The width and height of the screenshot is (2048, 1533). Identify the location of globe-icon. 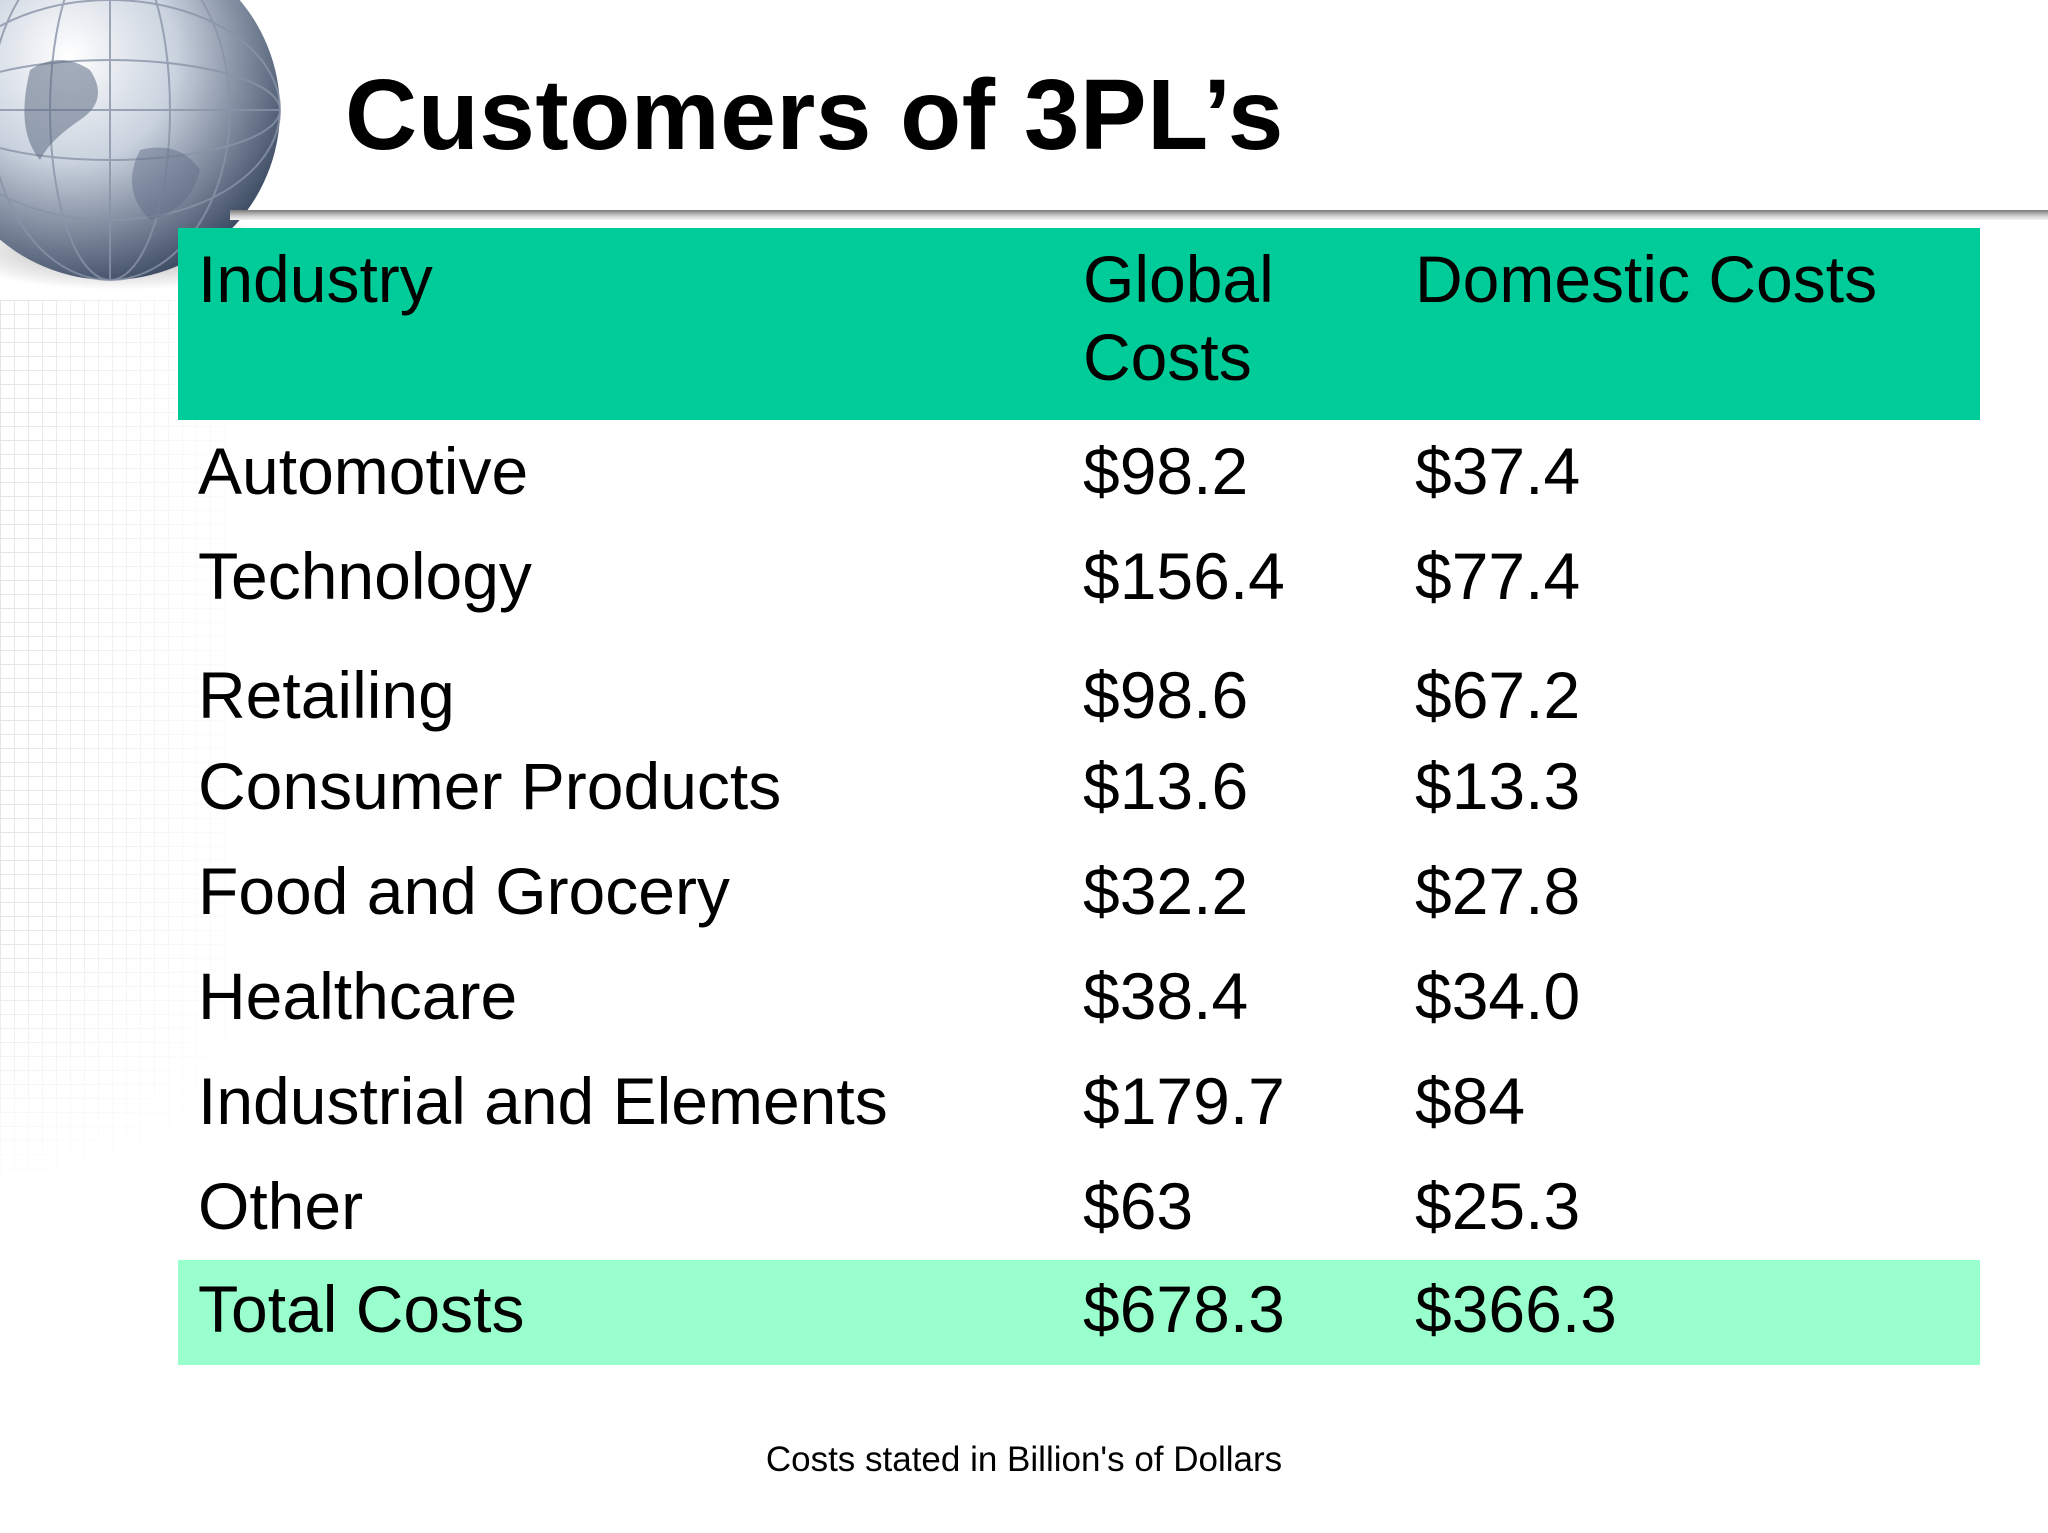
(145, 145).